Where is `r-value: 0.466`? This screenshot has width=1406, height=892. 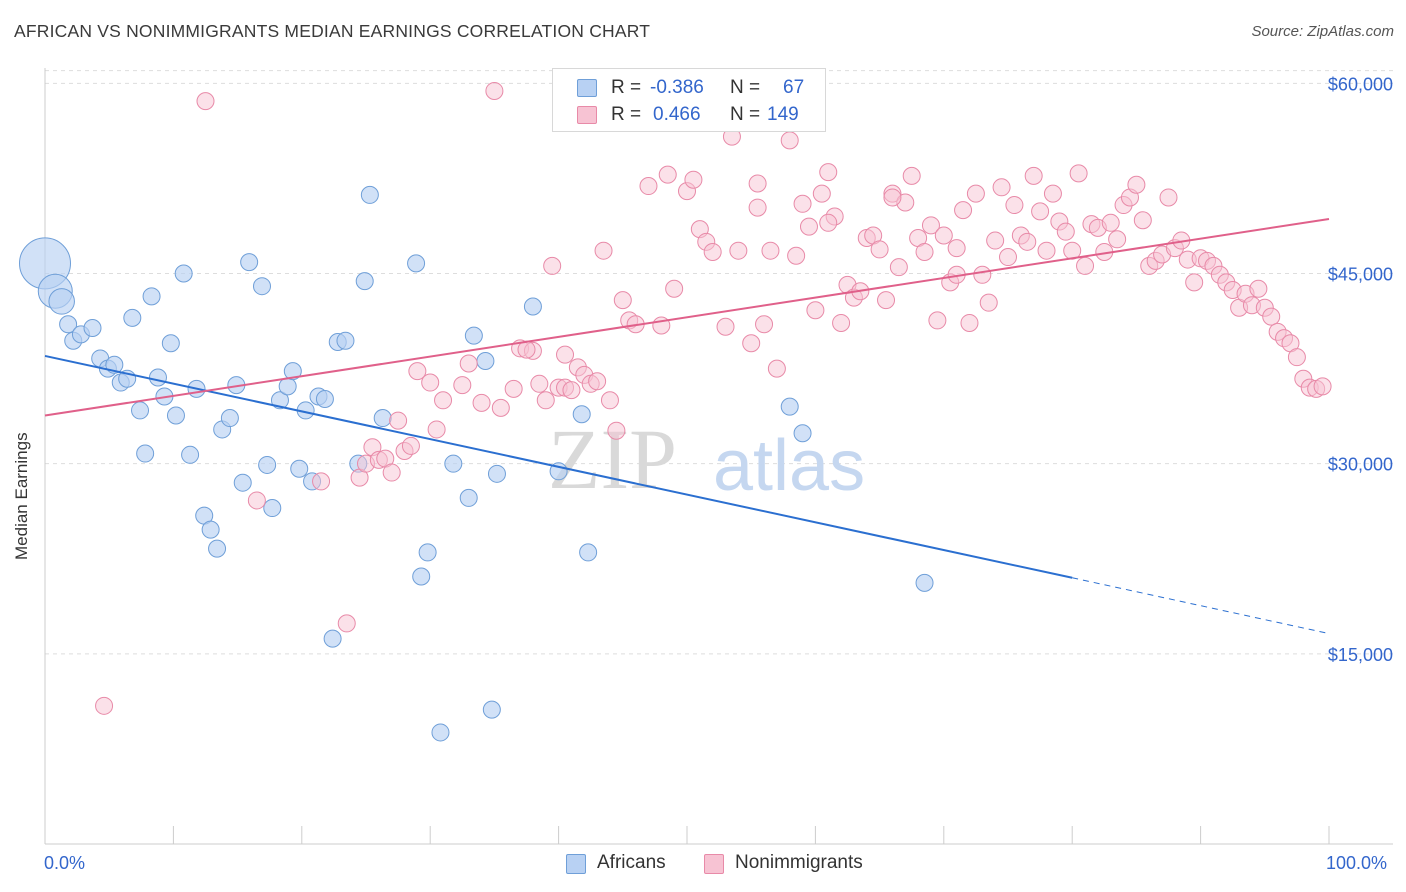 r-value: 0.466 is located at coordinates (677, 114).